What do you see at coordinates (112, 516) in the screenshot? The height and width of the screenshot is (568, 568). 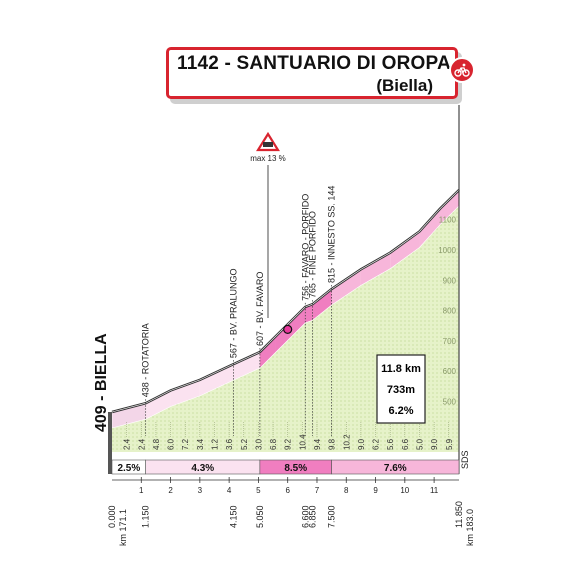 I see `distance-mark-label: 0.000` at bounding box center [112, 516].